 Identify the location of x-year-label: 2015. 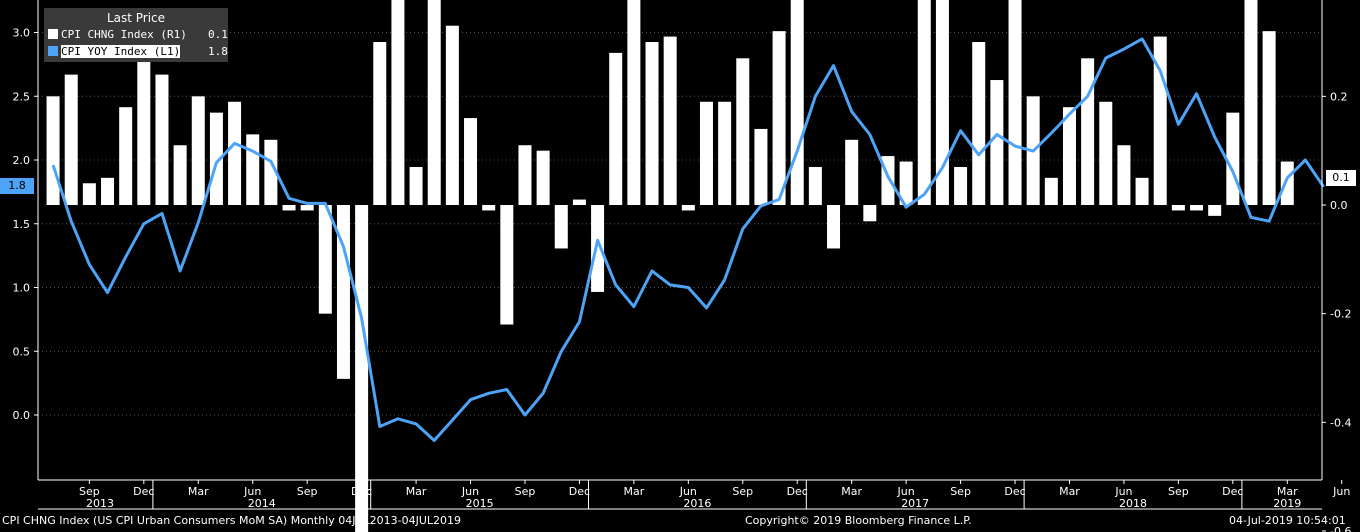
(480, 503).